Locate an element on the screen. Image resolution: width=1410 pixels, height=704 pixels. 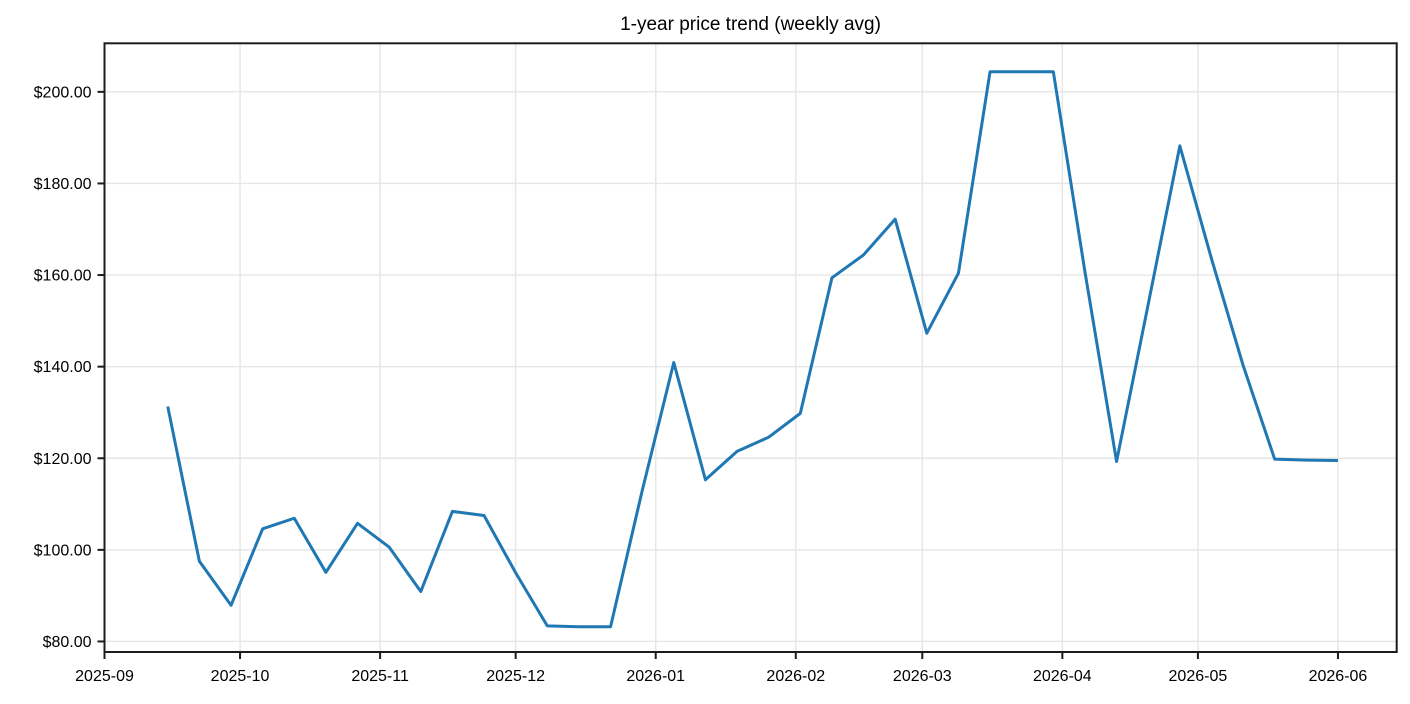
x-tick-label: 2026-06 is located at coordinates (1338, 676).